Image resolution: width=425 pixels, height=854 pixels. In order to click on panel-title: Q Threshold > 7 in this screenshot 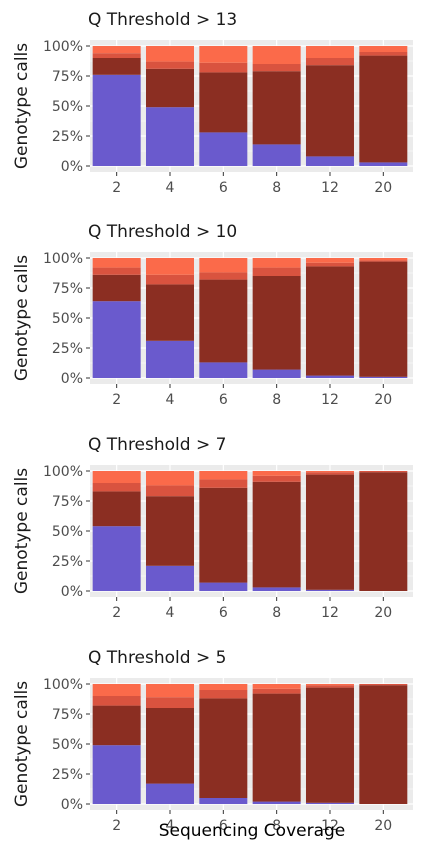, I will do `click(157, 445)`.